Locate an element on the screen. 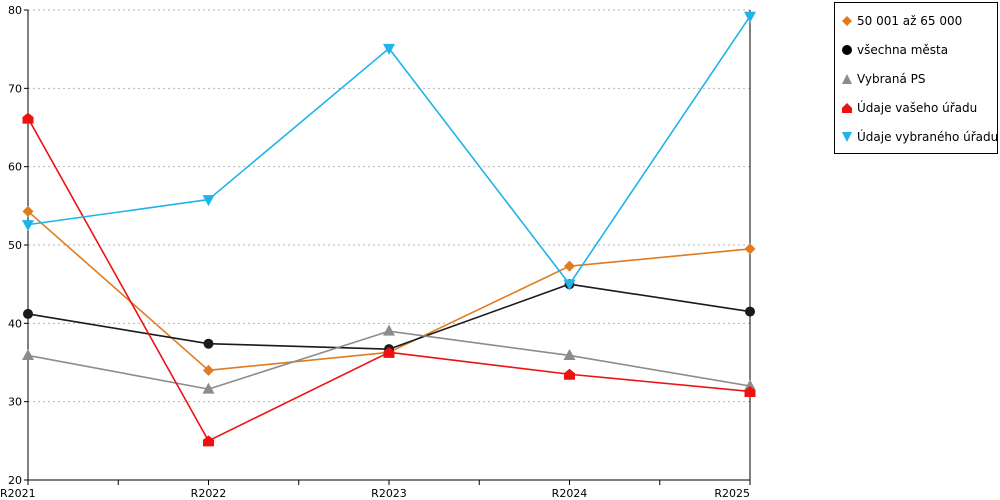 This screenshot has height=500, width=1000. legend-label: Vybraná PS is located at coordinates (891, 79).